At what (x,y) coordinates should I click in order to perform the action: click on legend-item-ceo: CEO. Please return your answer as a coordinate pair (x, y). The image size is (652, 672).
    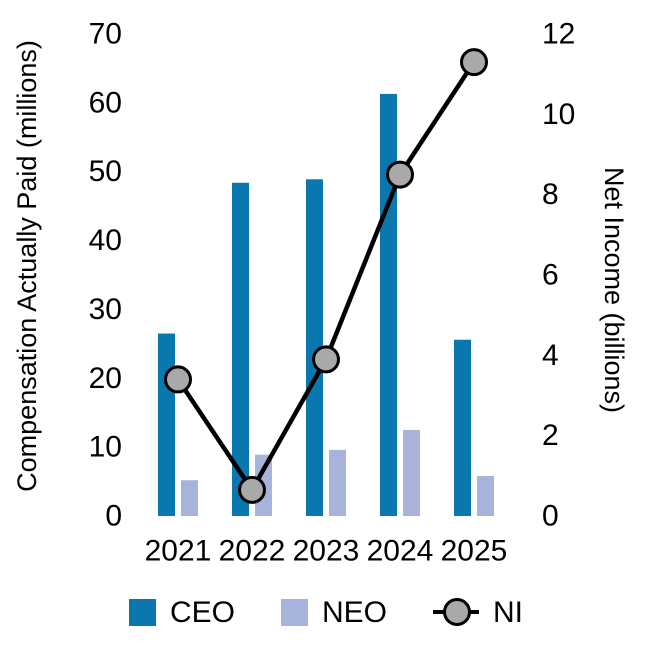
    Looking at the image, I should click on (181, 612).